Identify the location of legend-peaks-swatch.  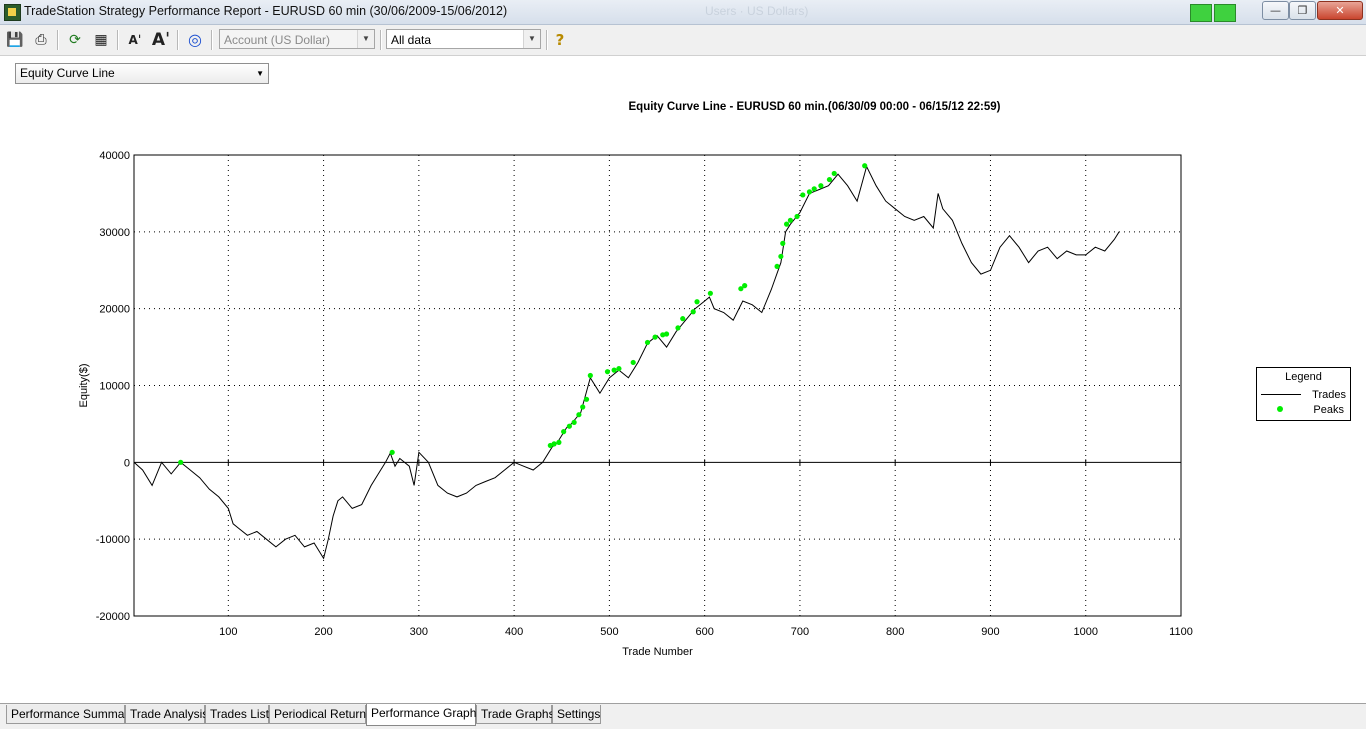
(1280, 409).